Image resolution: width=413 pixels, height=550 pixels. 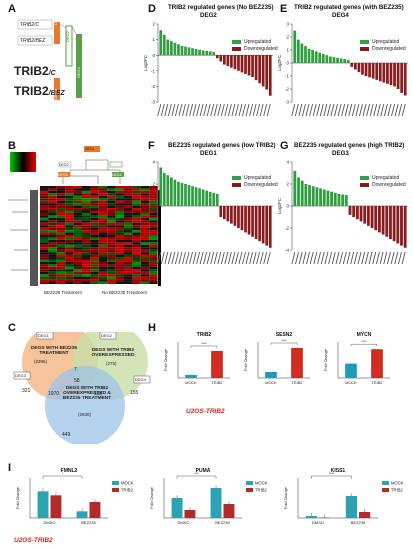 I want to click on f-title: BEZ235 regulated genes (low TRIB2), so click(x=222, y=145).